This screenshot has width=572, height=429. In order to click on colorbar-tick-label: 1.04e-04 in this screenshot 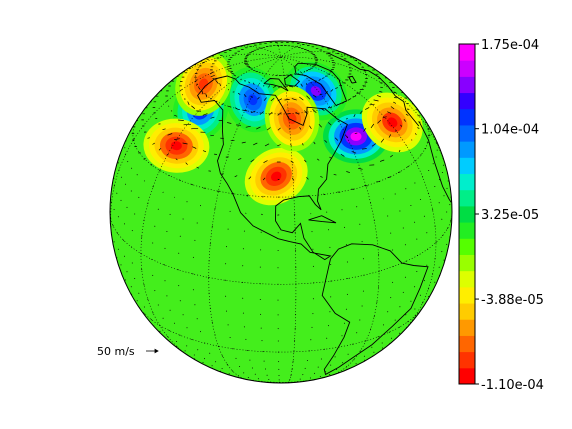, I will do `click(510, 130)`.